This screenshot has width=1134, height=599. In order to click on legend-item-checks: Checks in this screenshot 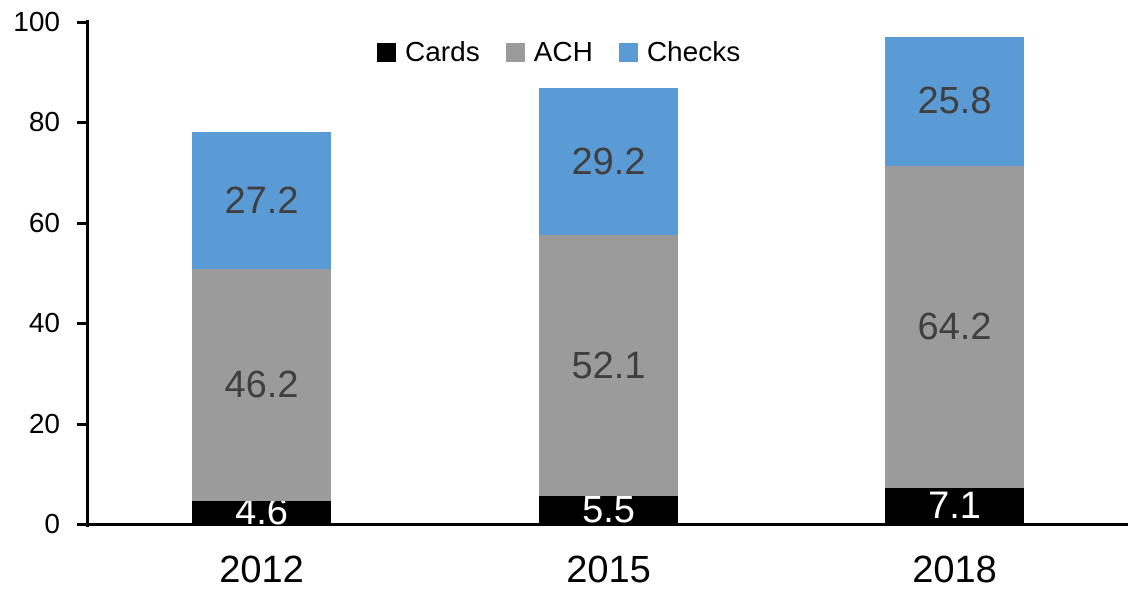, I will do `click(679, 52)`.